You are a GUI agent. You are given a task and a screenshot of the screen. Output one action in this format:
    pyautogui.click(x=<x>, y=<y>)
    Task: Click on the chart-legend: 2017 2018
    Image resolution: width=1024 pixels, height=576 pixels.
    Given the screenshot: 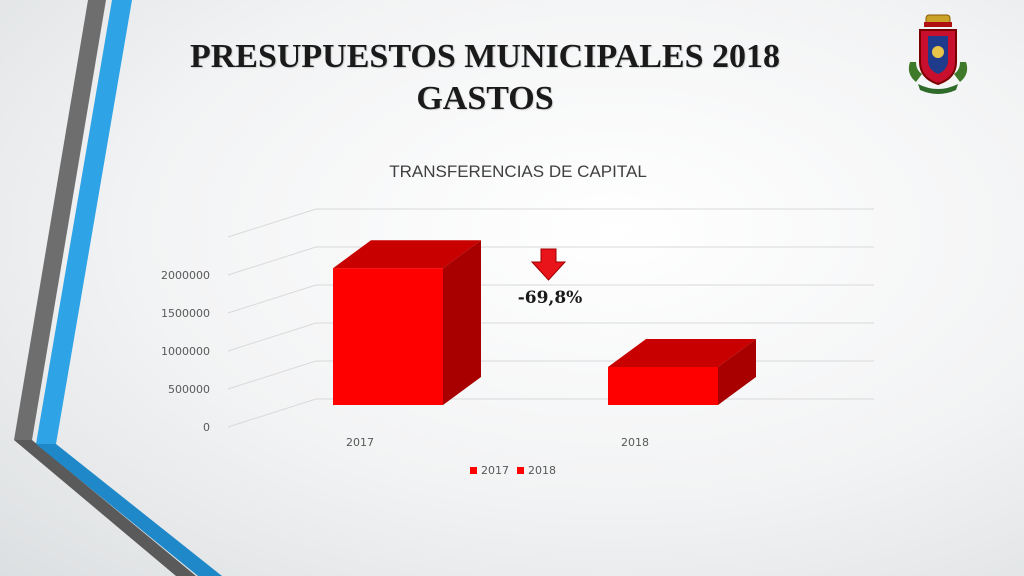 What is the action you would take?
    pyautogui.click(x=525, y=470)
    